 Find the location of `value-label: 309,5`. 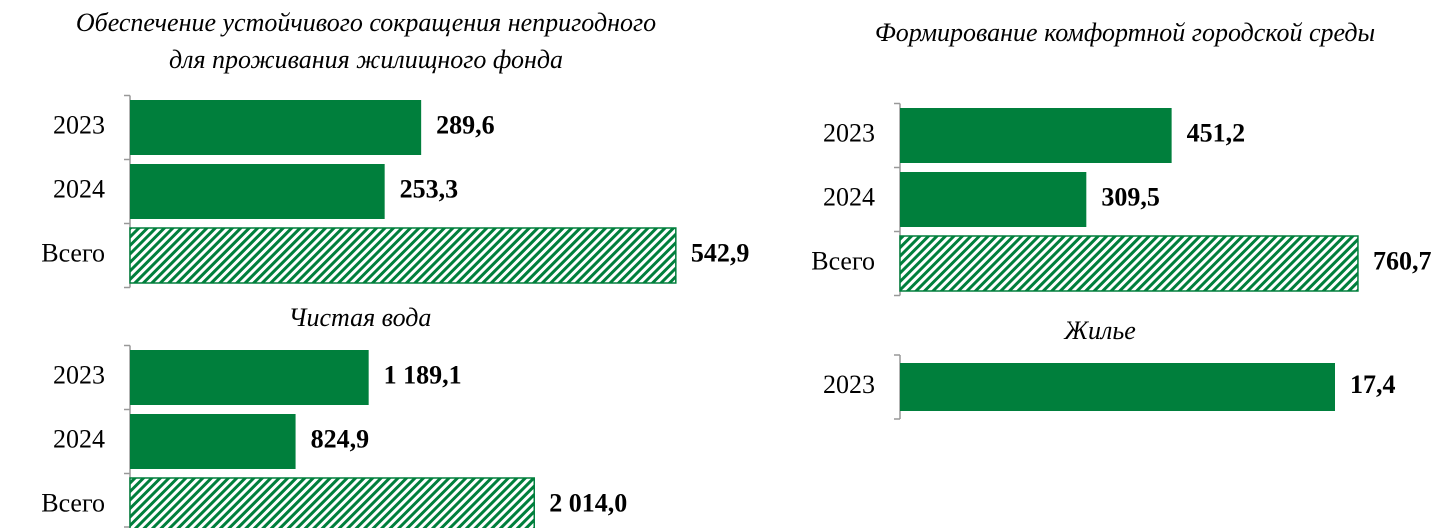

value-label: 309,5 is located at coordinates (1130, 196).